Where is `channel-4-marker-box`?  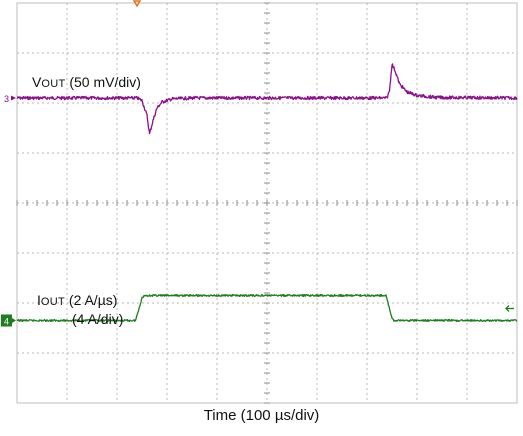 channel-4-marker-box is located at coordinates (6, 320).